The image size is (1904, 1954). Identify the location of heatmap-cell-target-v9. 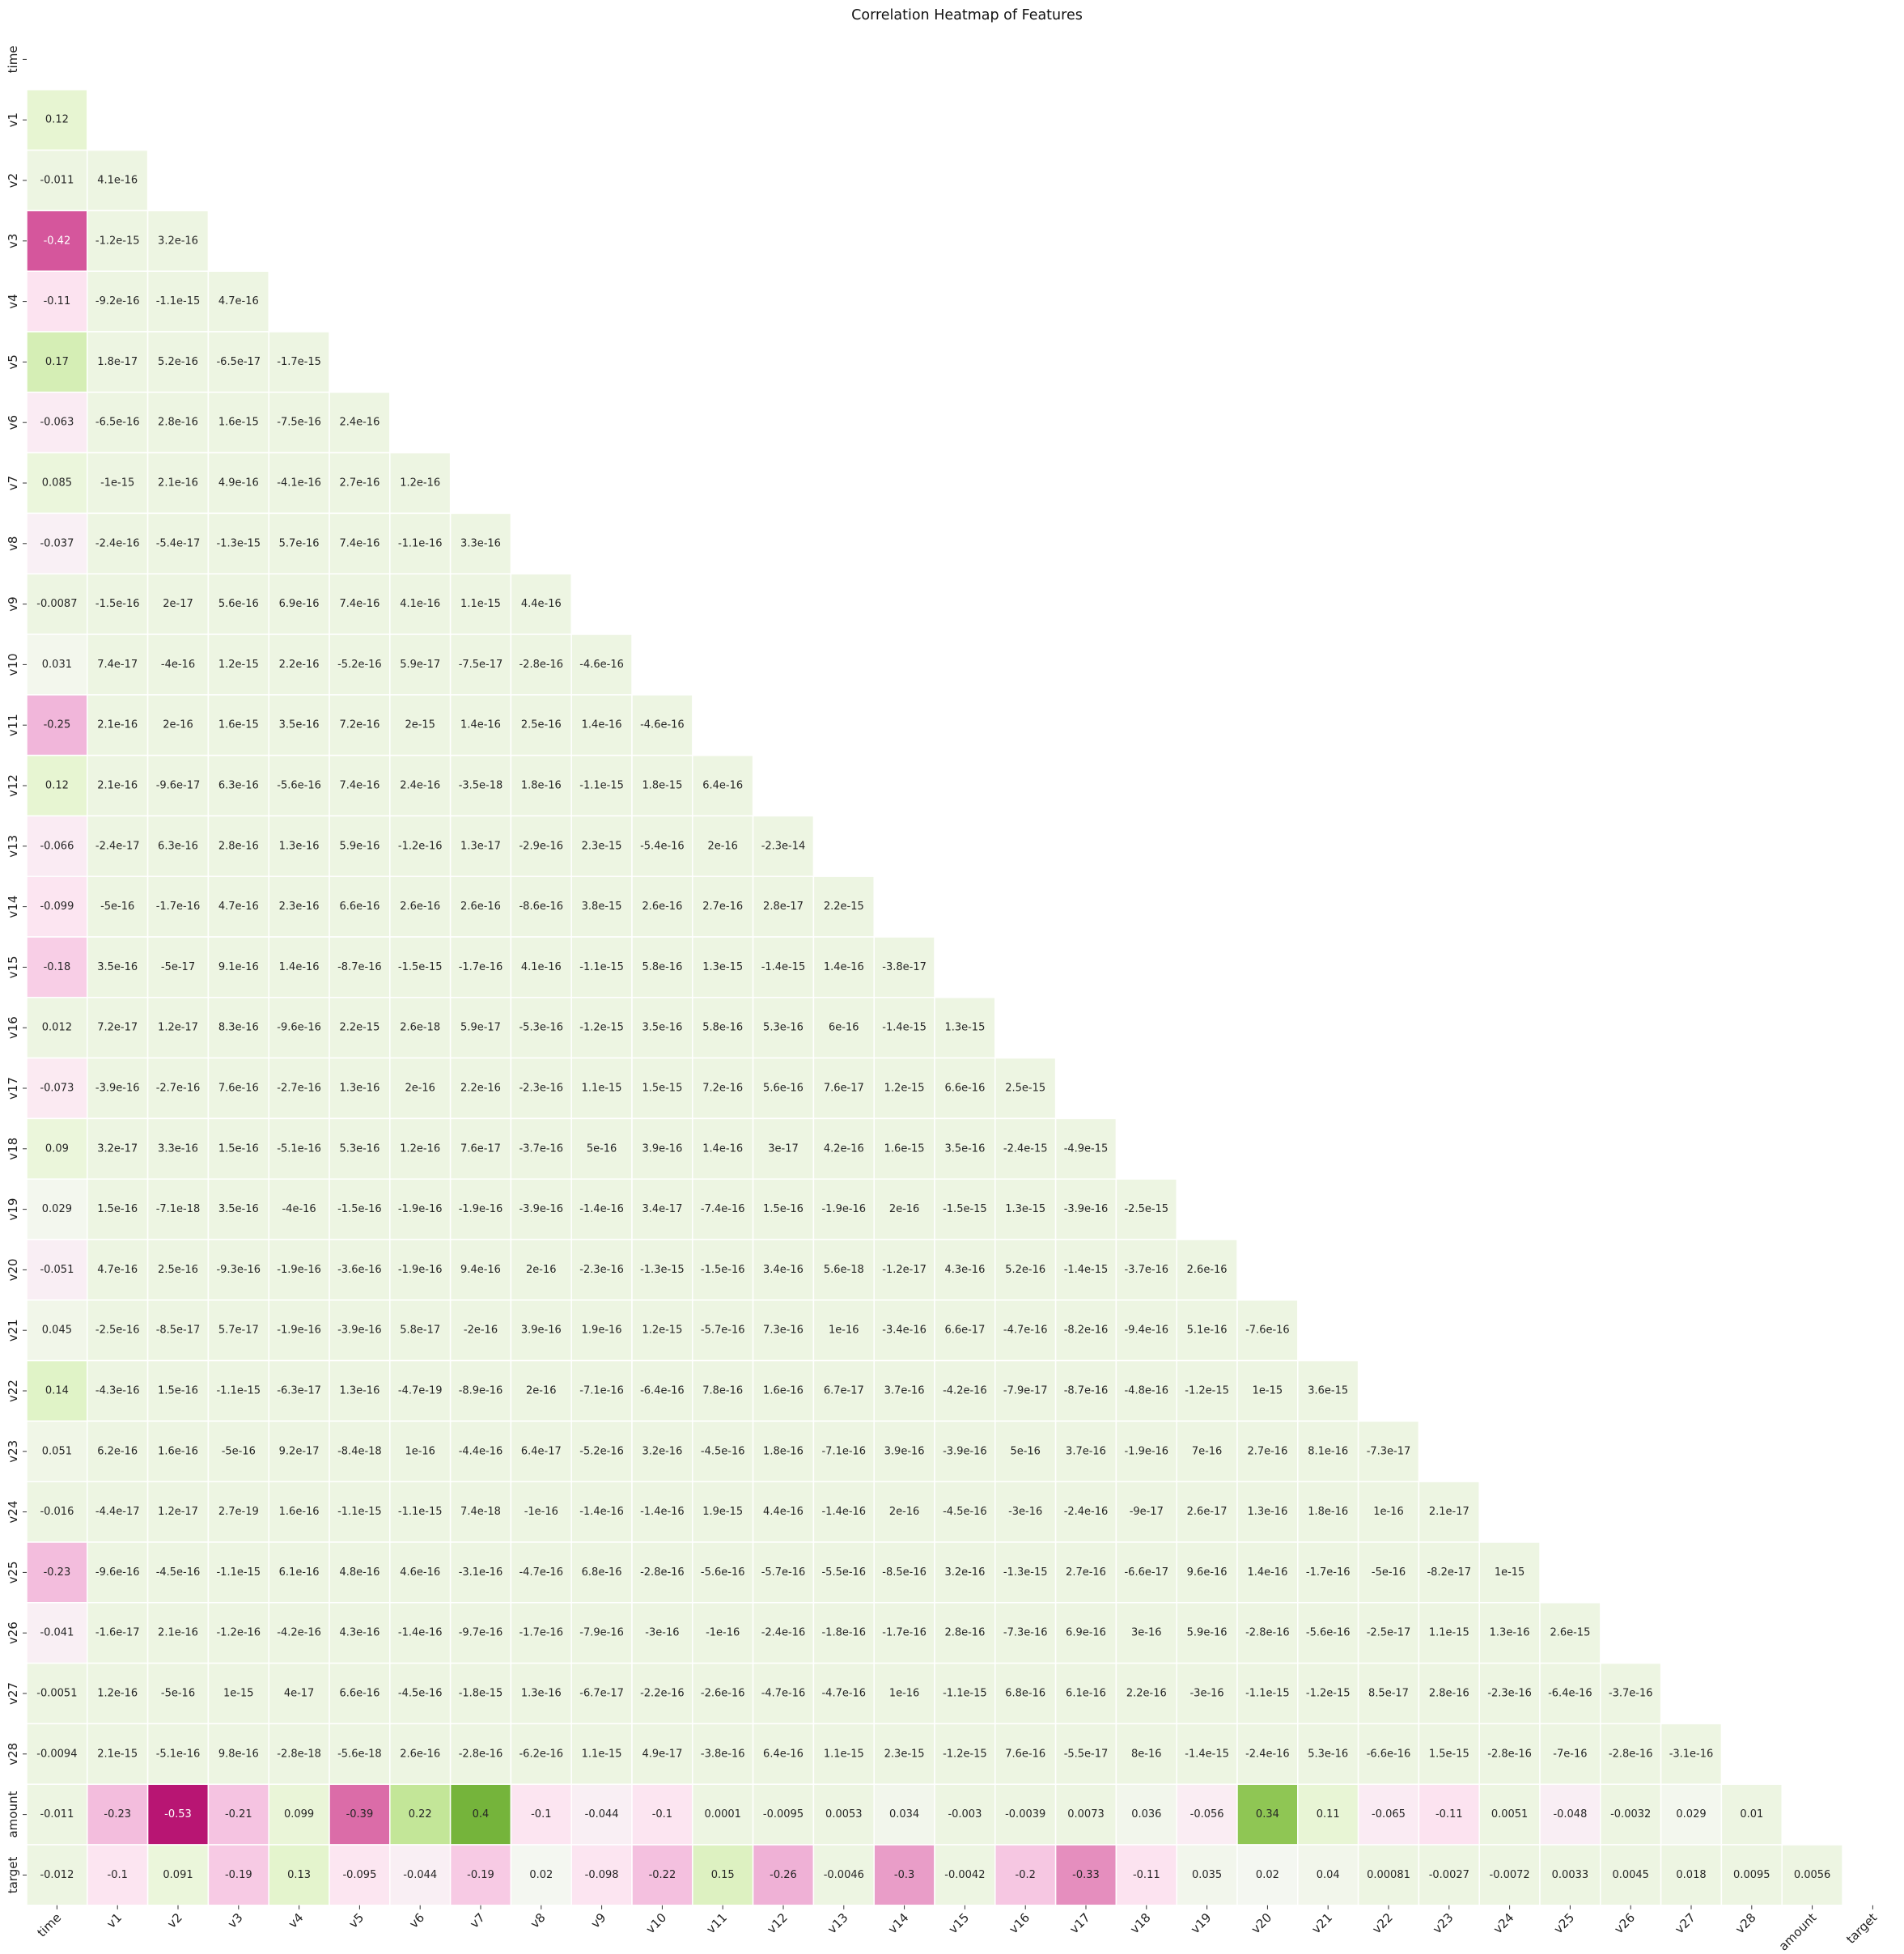
(601, 1875).